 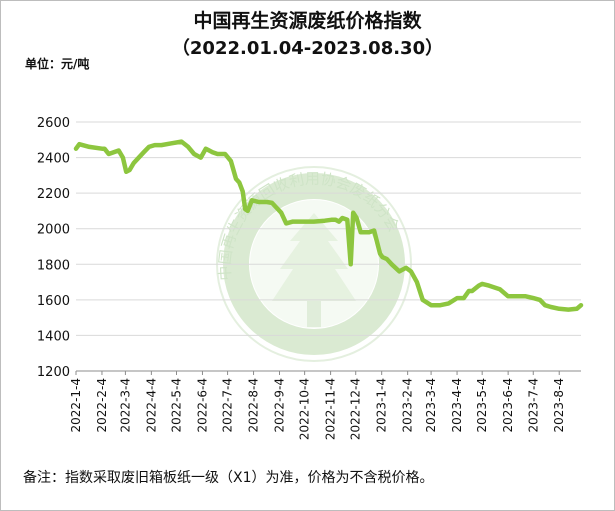 What do you see at coordinates (307, 21) in the screenshot?
I see `chart-title: 中国再生资源废纸价格指数` at bounding box center [307, 21].